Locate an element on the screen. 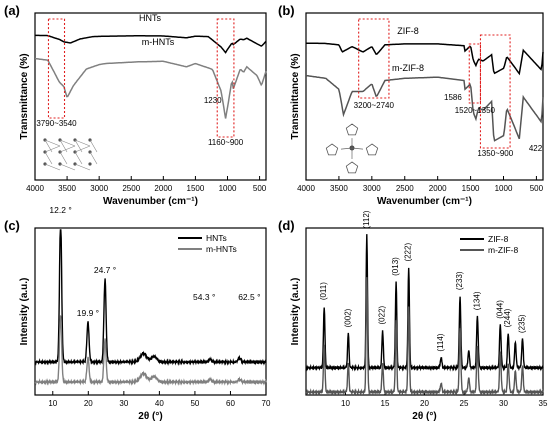 The height and width of the screenshot is (432, 550). annotation-label: 3790~3540 is located at coordinates (56, 123).